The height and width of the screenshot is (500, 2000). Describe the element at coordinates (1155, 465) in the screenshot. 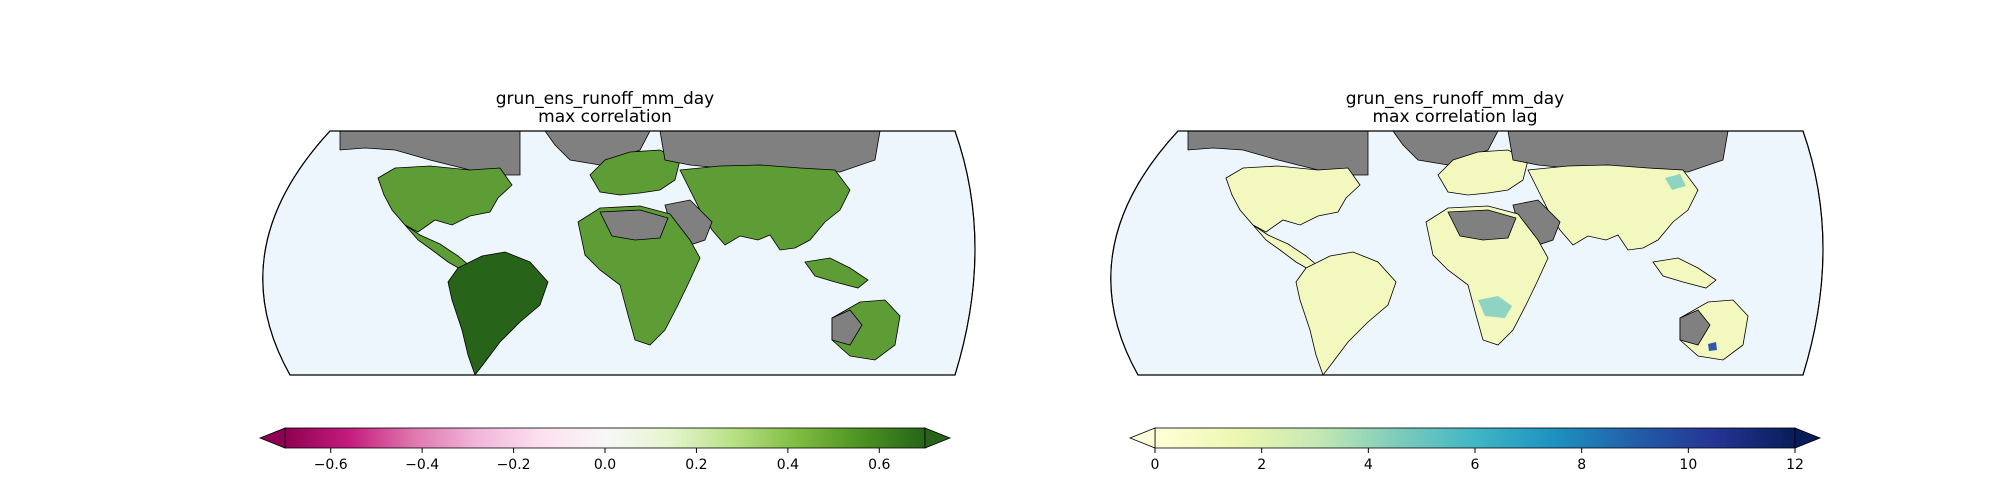

I see `colorbar-tick-label: 0` at that location.